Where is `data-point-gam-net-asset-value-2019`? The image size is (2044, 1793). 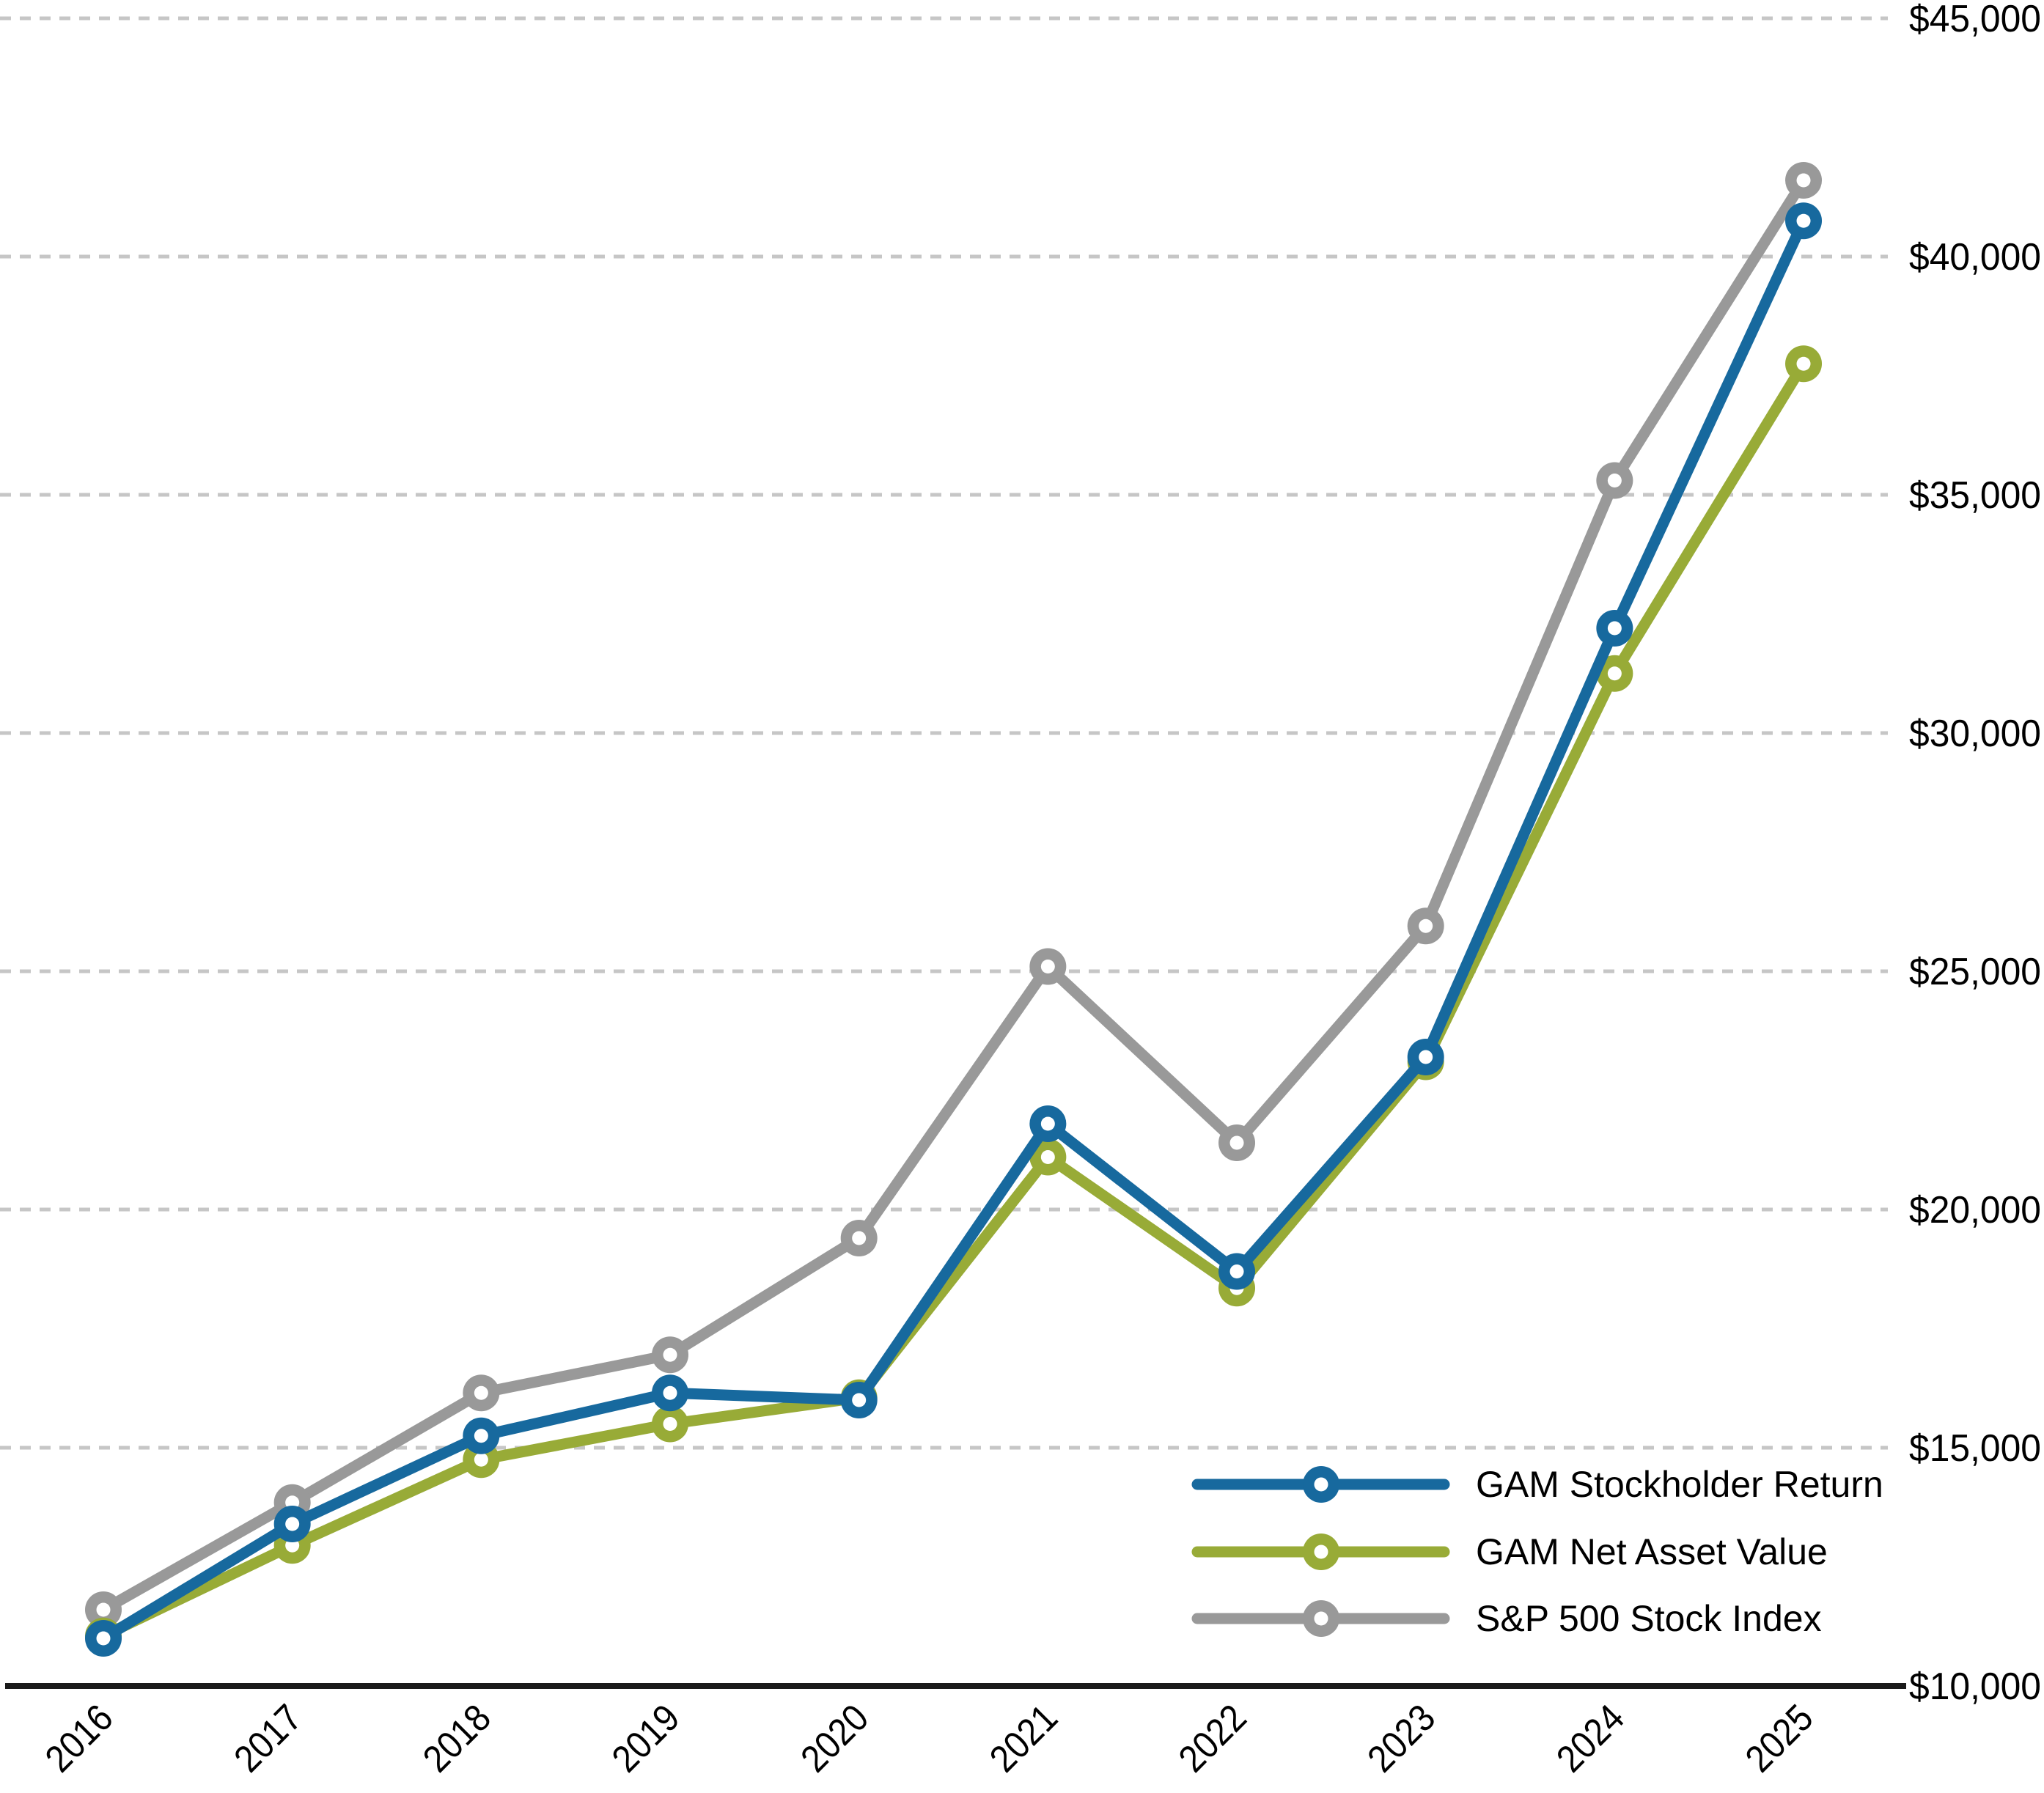
data-point-gam-net-asset-value-2019 is located at coordinates (671, 1424).